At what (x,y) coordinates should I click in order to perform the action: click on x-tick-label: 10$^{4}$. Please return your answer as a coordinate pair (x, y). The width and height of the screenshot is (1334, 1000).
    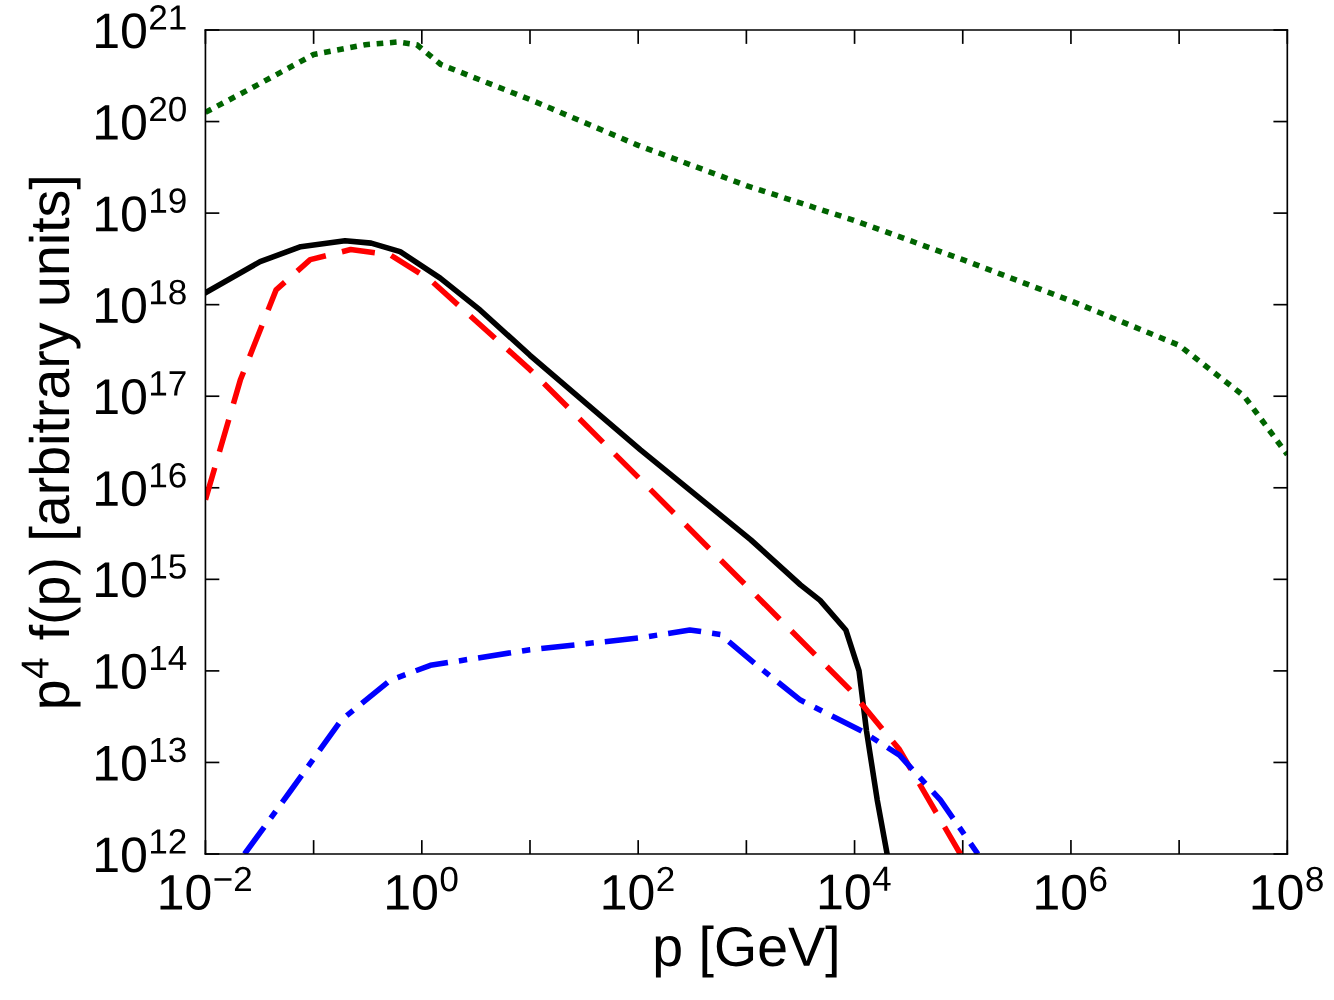
    Looking at the image, I should click on (855, 888).